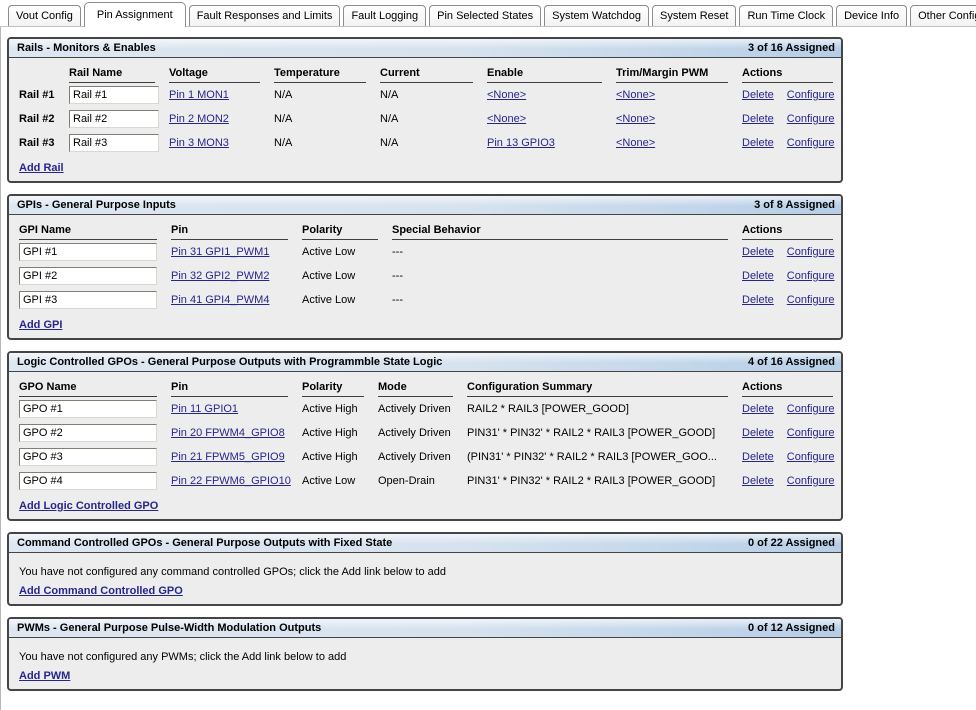 The width and height of the screenshot is (976, 710). I want to click on temperature-value: N/A, so click(283, 95).